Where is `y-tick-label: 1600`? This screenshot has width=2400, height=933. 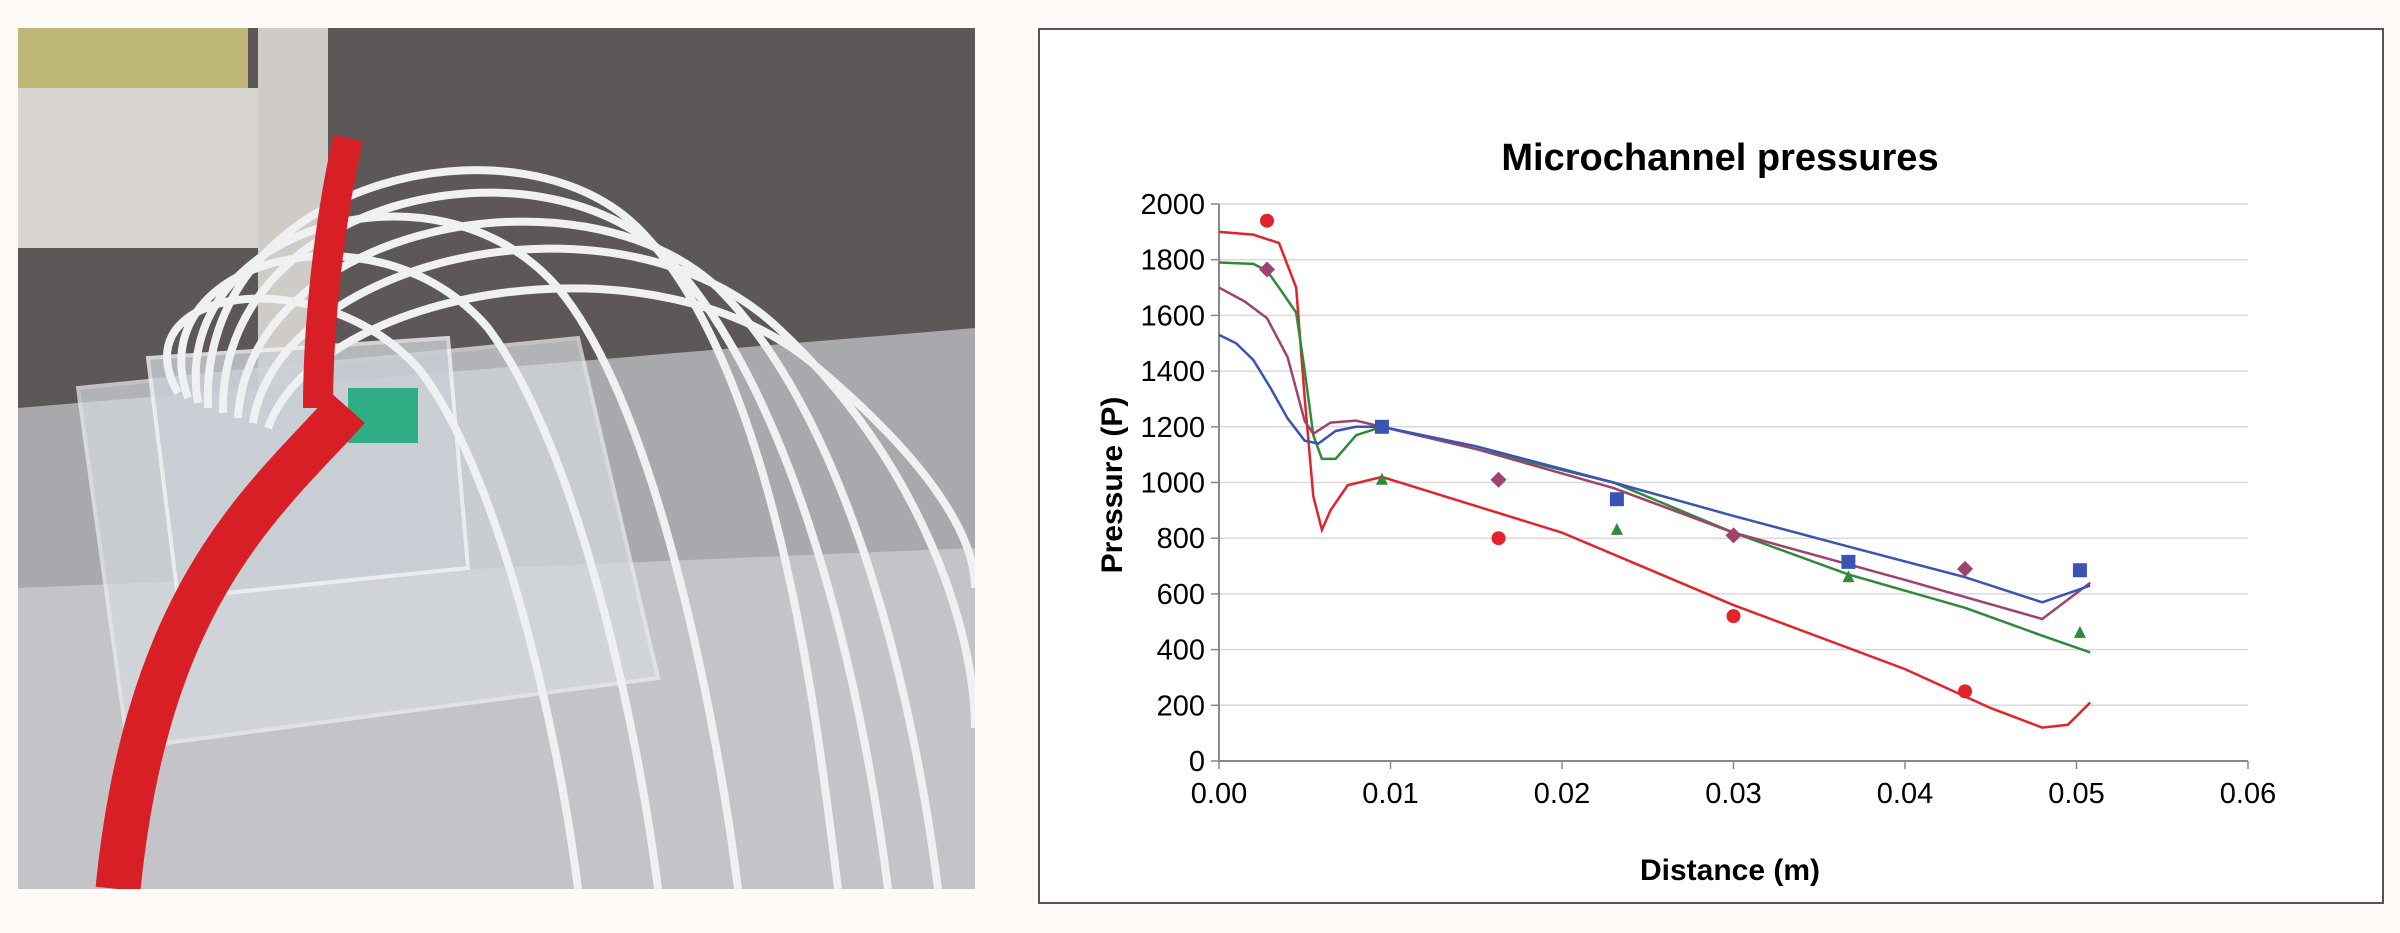 y-tick-label: 1600 is located at coordinates (1172, 316).